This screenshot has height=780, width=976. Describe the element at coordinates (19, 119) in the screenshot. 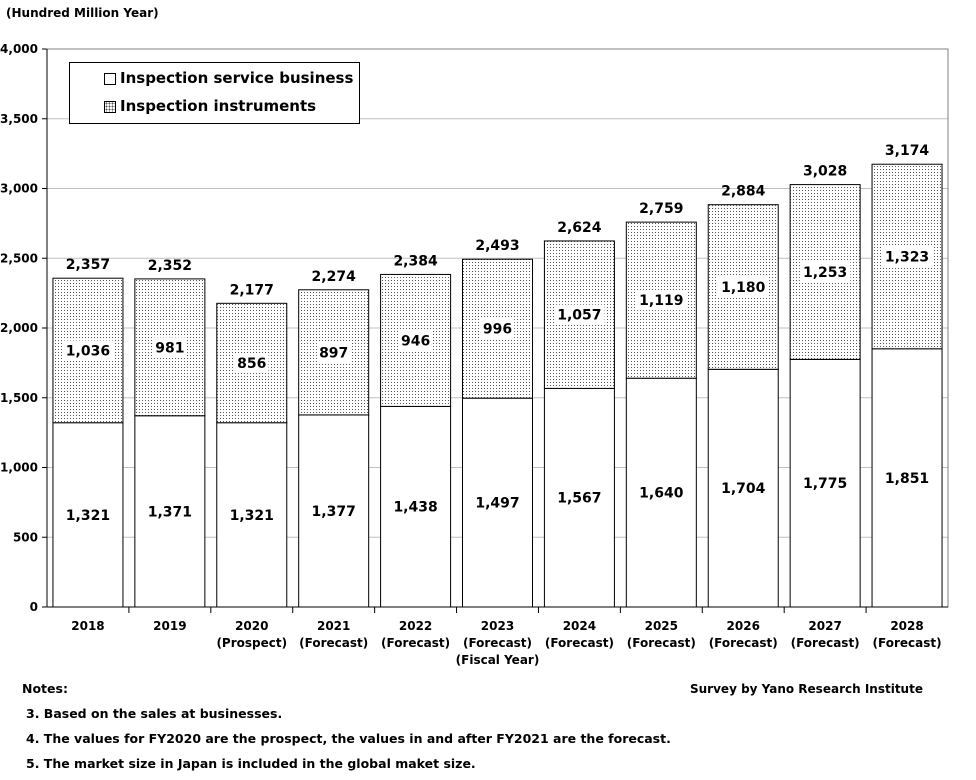

I see `y-tick-label: 3,500` at that location.